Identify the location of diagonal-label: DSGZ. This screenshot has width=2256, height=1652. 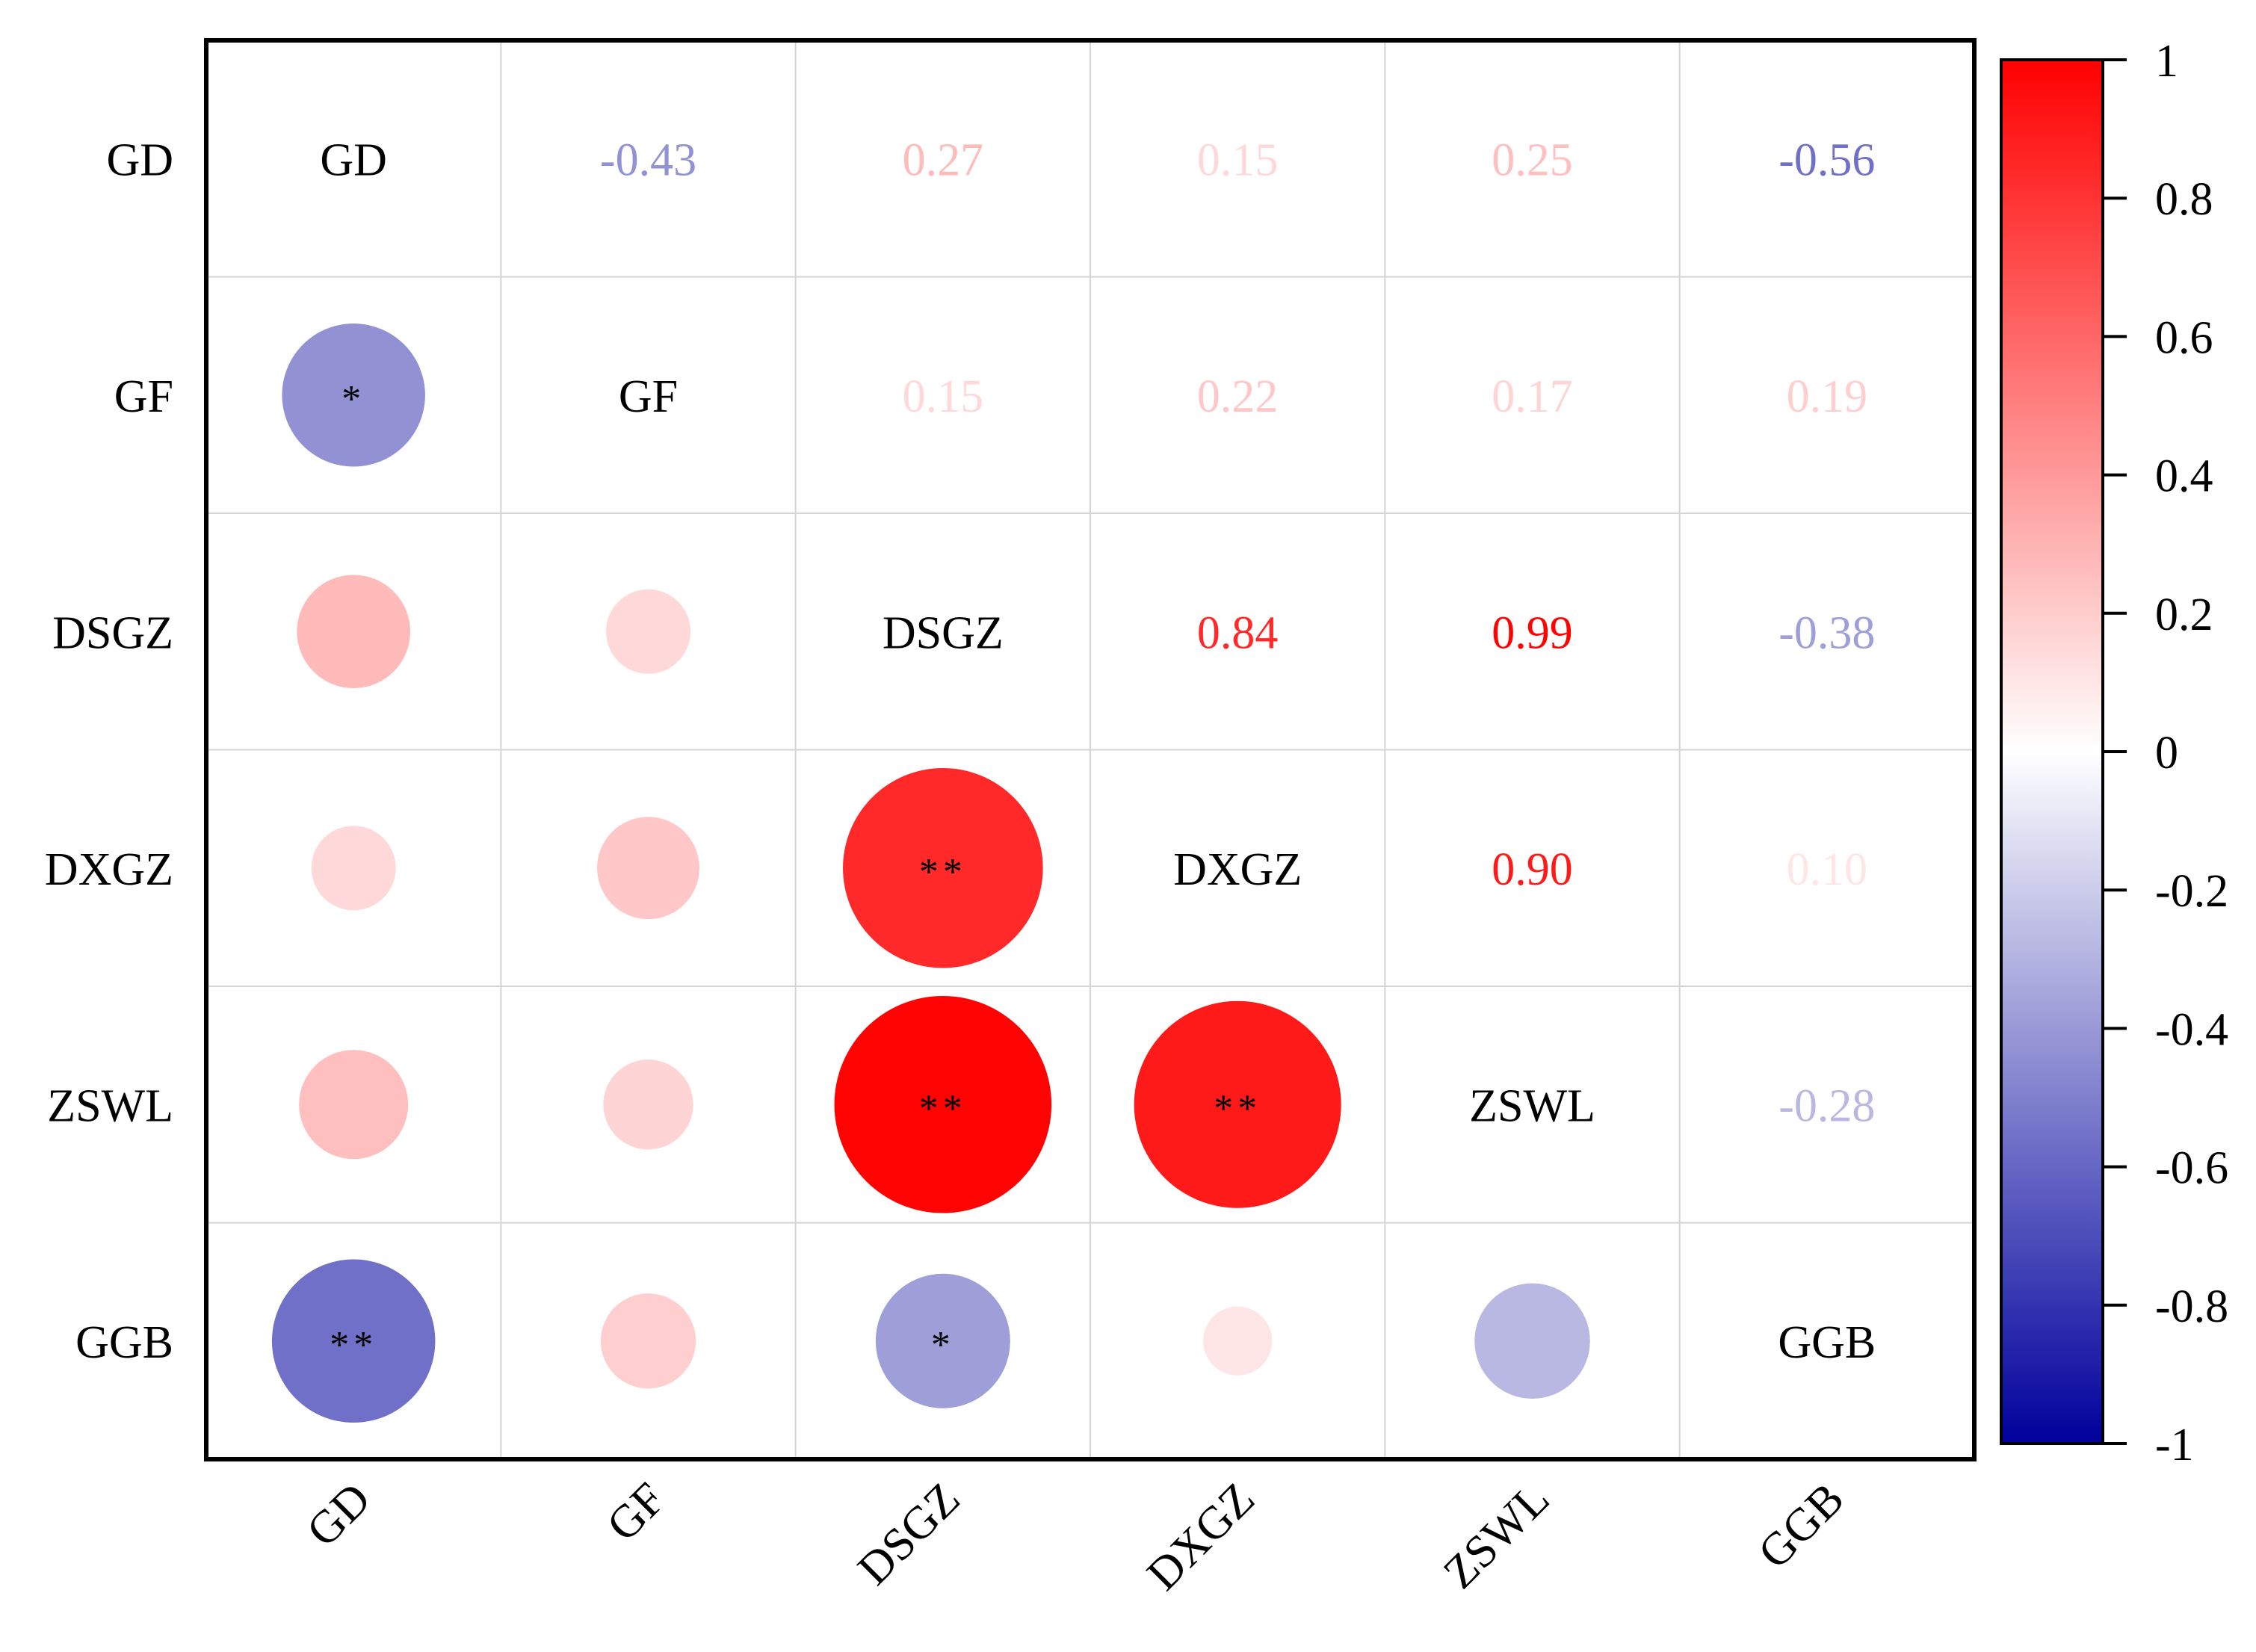
(943, 632).